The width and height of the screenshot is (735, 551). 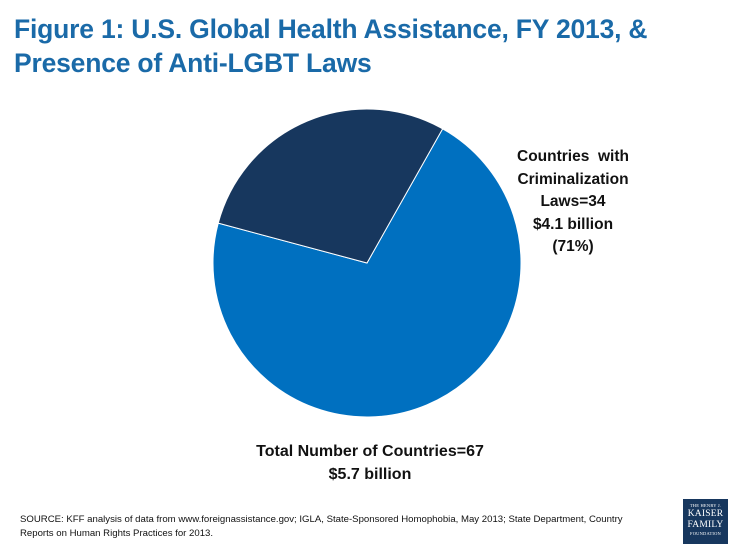 I want to click on kff-logo: THE HENRY J. KAISER FAMILY FOUNDATION, so click(x=705, y=521).